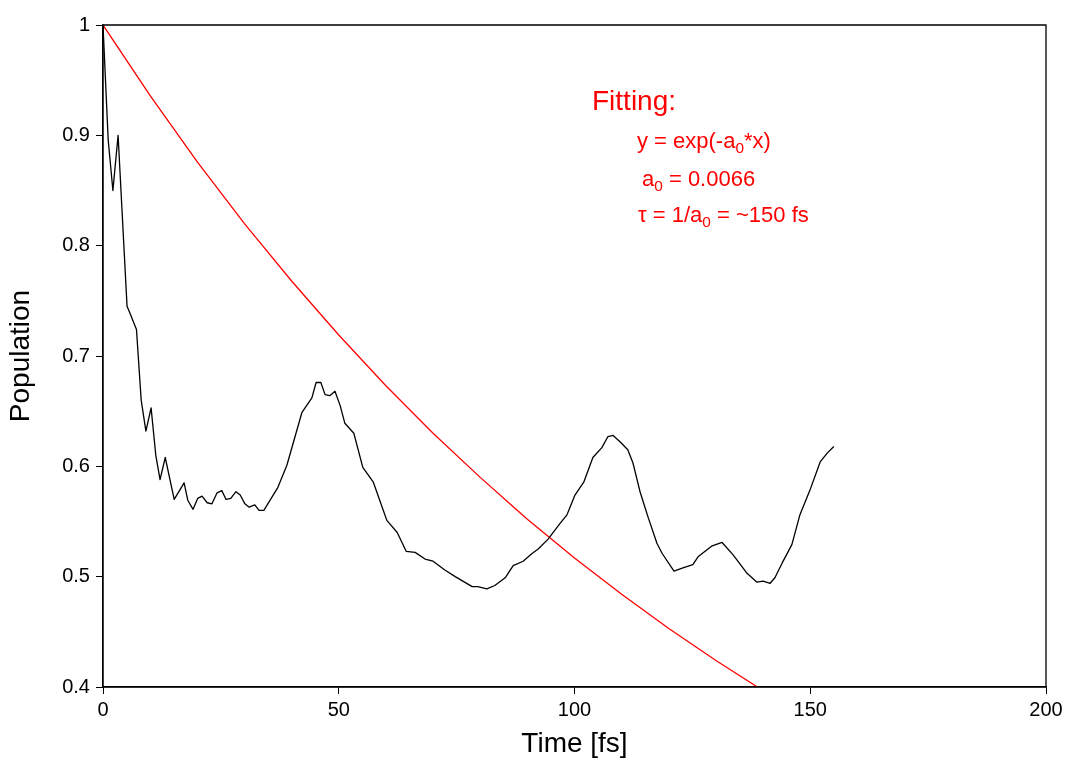 This screenshot has width=1072, height=765. Describe the element at coordinates (574, 708) in the screenshot. I see `x-tick-label: 100` at that location.